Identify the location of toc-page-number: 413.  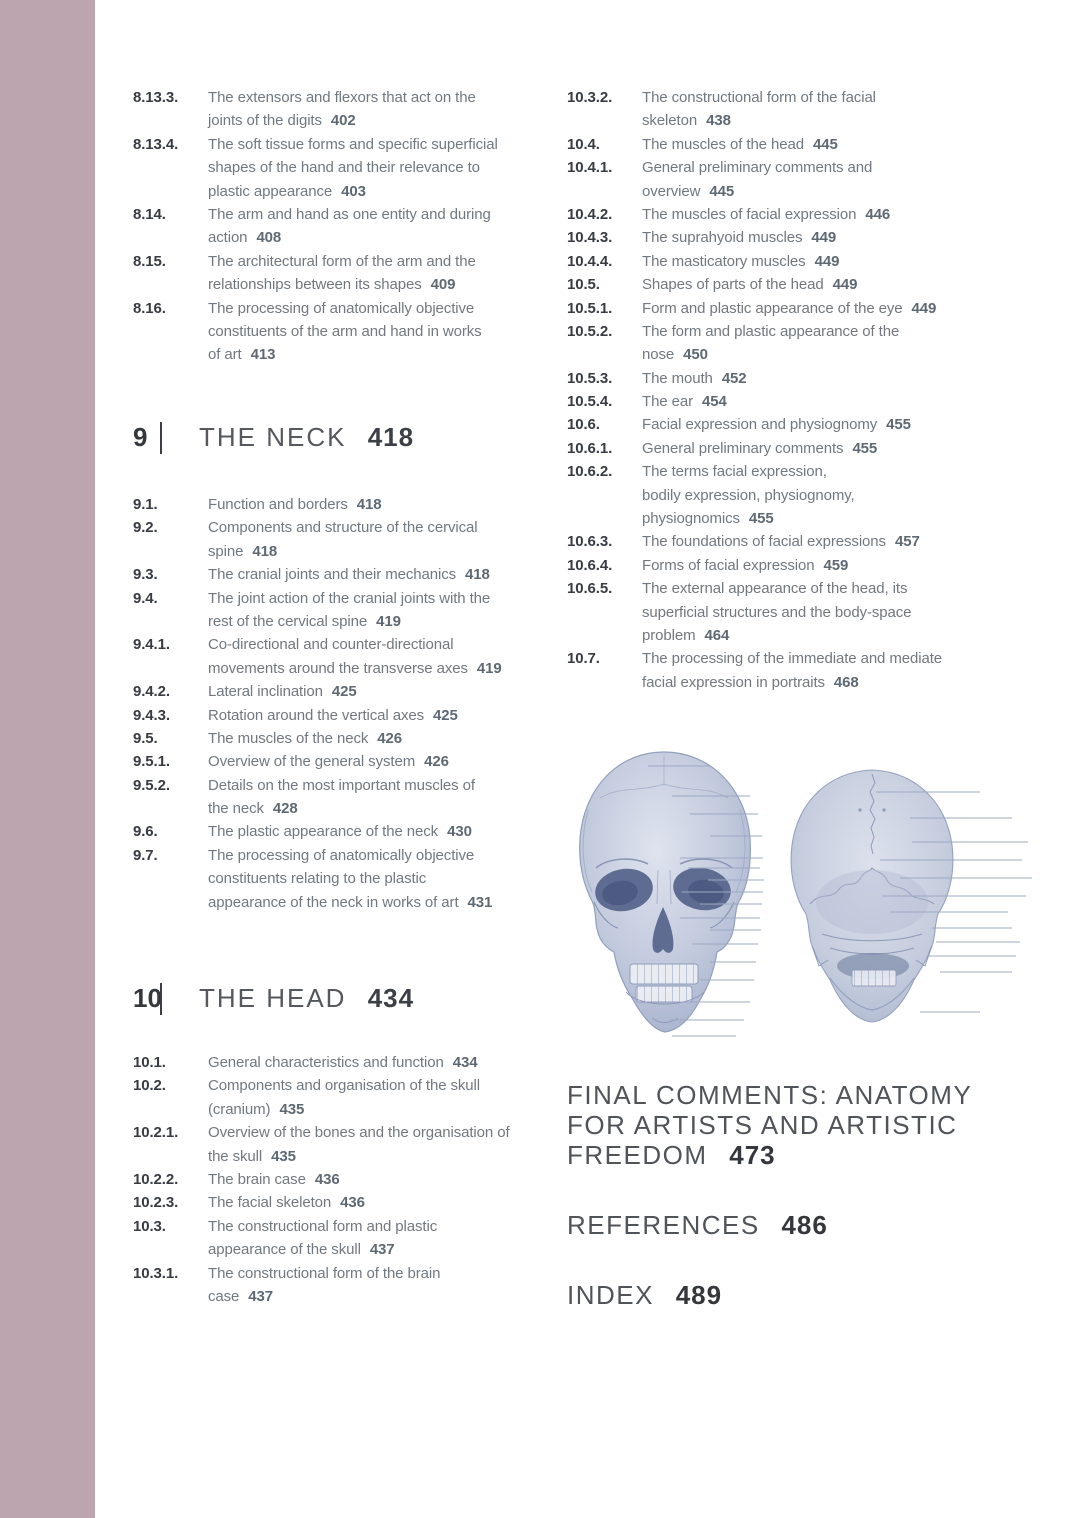
(263, 355).